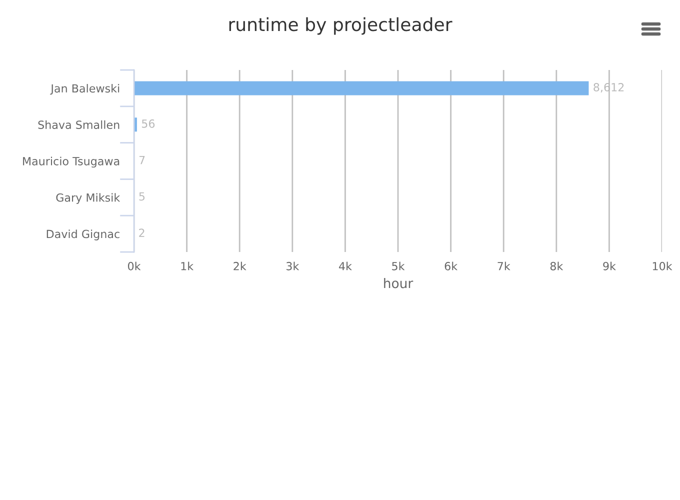 The image size is (680, 500). What do you see at coordinates (557, 266) in the screenshot?
I see `x-tick-label: 8k` at bounding box center [557, 266].